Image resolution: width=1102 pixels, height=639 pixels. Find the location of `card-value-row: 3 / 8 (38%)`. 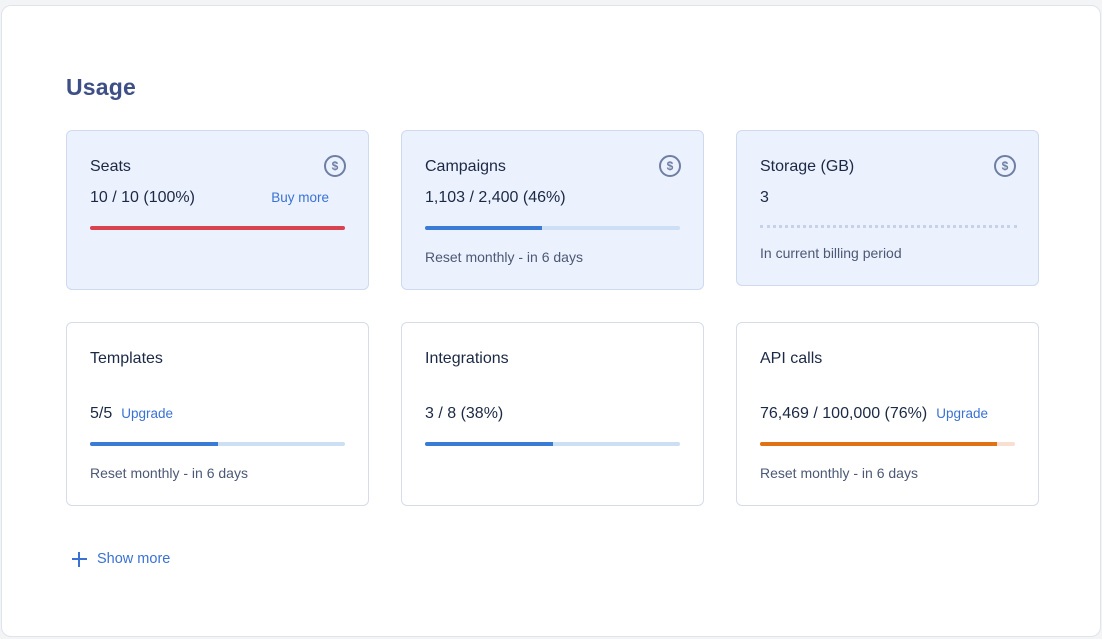

card-value-row: 3 / 8 (38%) is located at coordinates (552, 414).